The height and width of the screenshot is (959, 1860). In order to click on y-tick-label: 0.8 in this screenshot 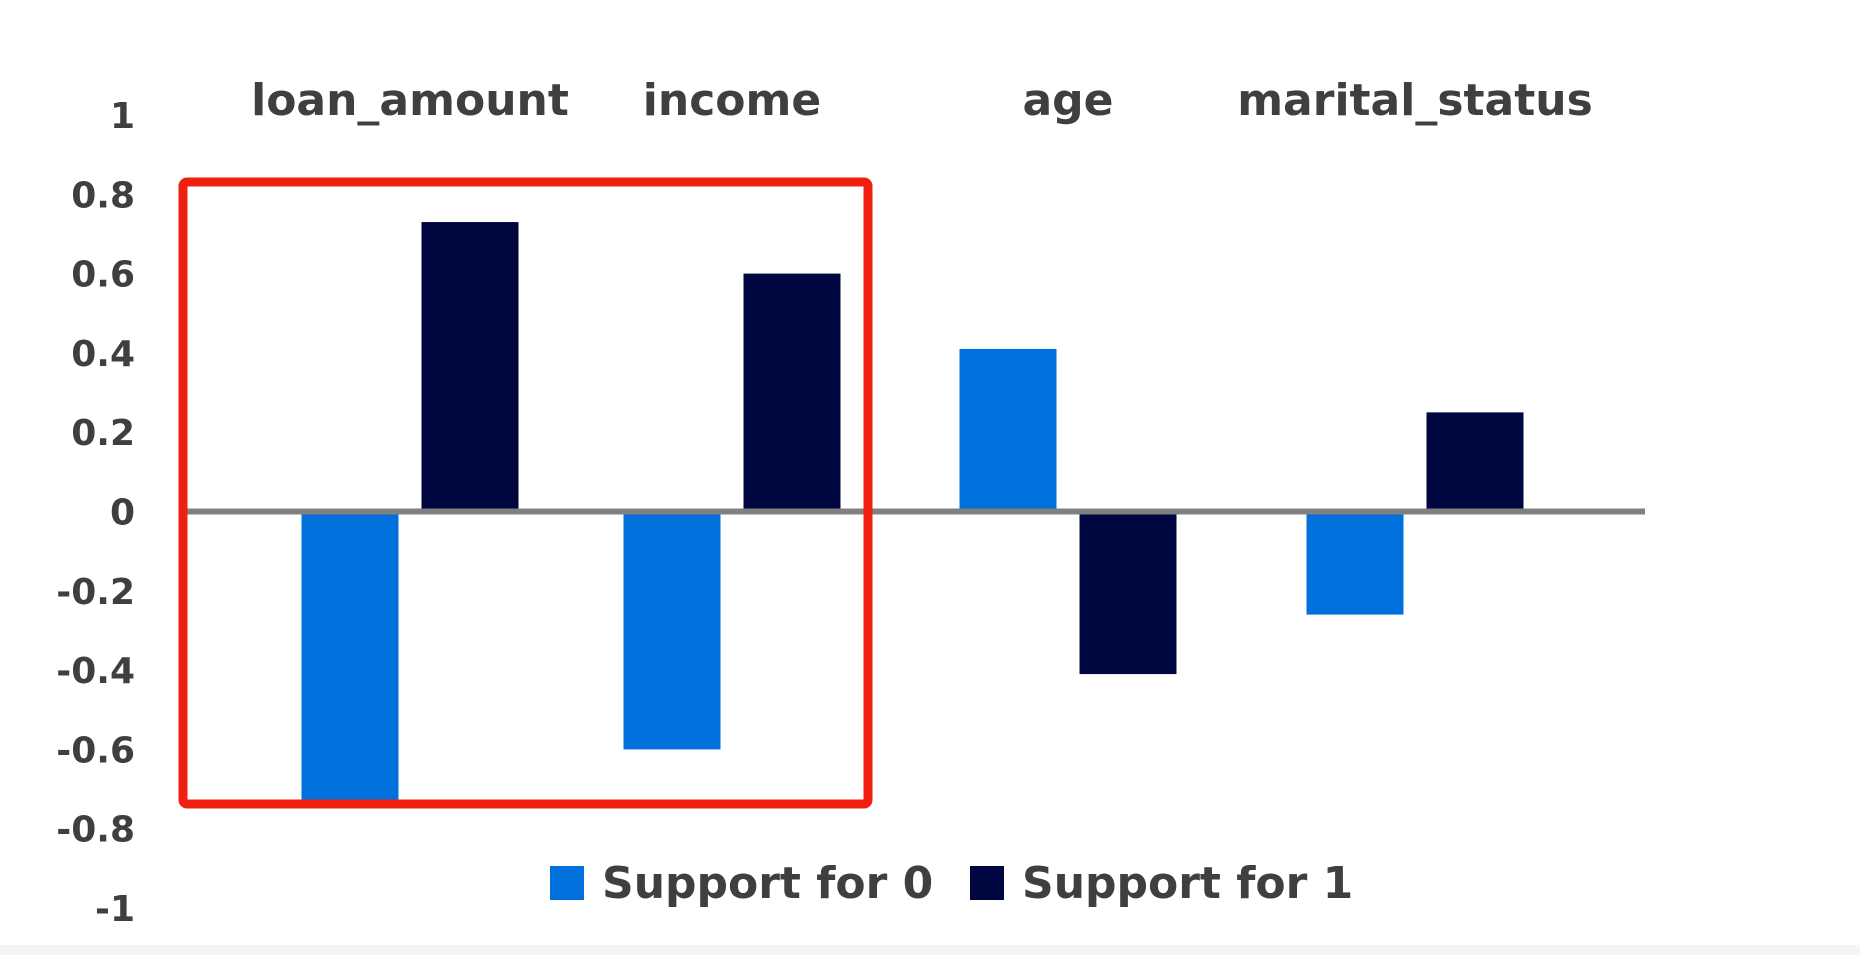, I will do `click(103, 195)`.